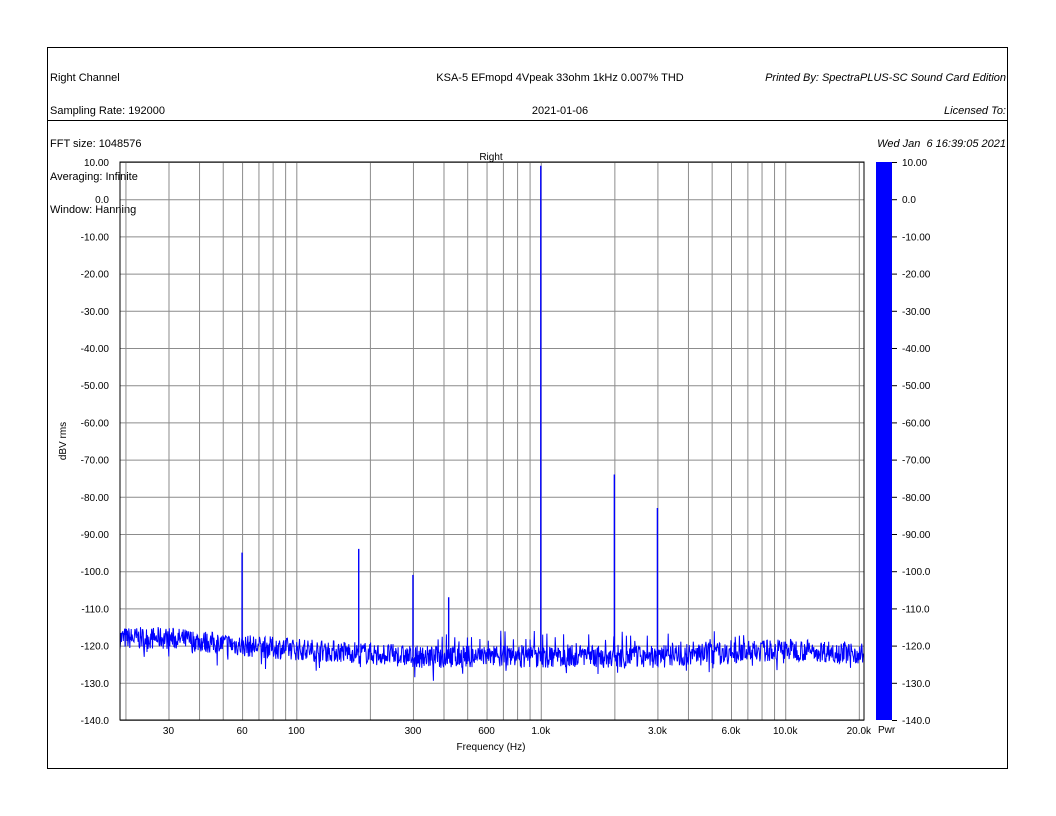  Describe the element at coordinates (887, 730) in the screenshot. I see `colorbar-label: Pwr` at that location.